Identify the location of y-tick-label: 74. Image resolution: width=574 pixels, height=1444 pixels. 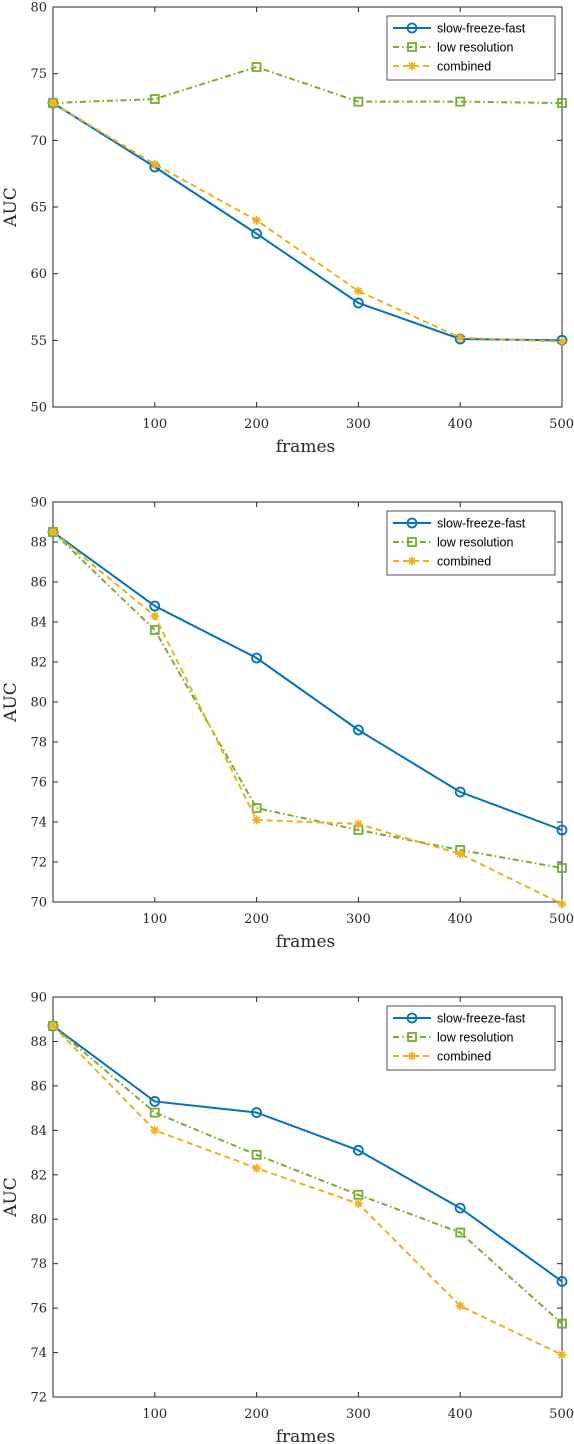
(38, 823).